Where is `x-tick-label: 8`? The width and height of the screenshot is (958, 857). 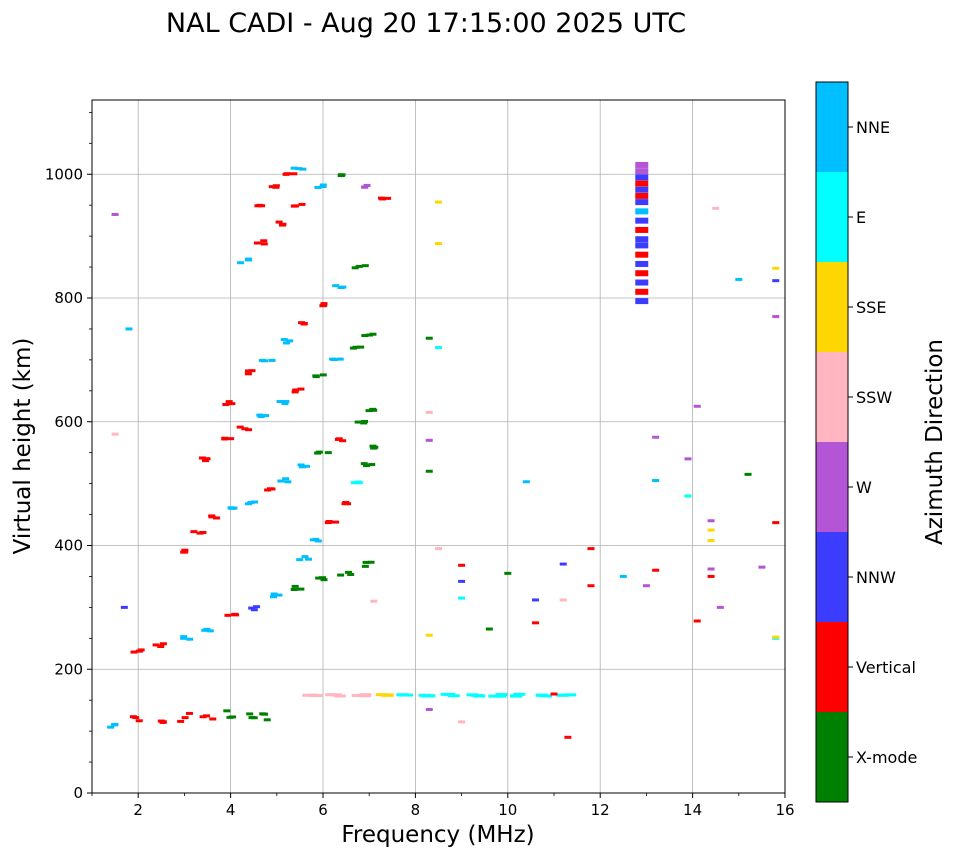 x-tick-label: 8 is located at coordinates (416, 810).